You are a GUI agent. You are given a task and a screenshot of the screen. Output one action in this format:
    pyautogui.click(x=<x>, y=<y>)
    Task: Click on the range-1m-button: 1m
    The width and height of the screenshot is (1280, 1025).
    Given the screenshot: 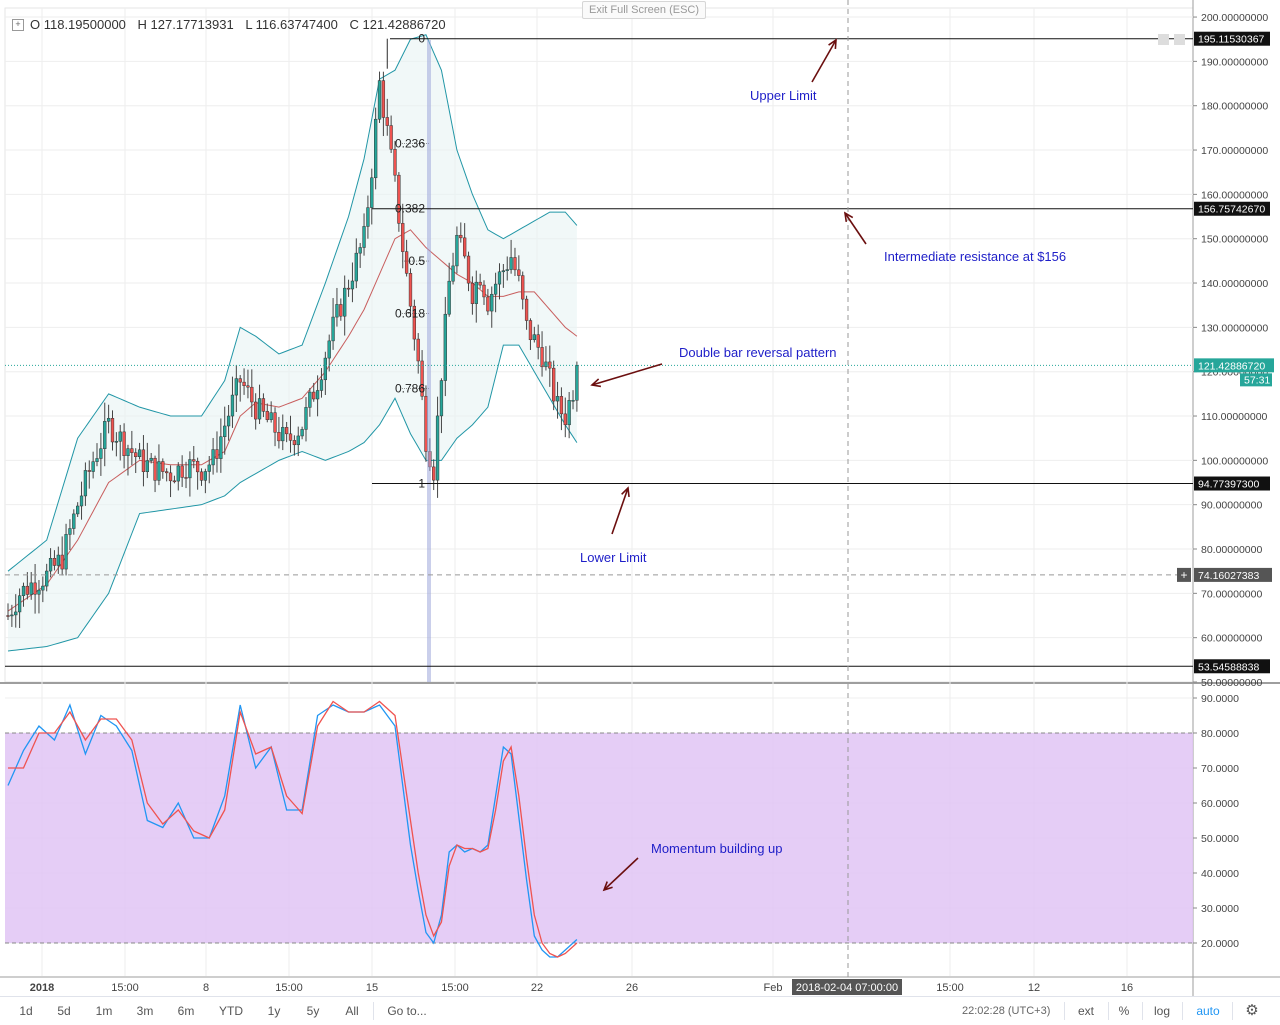 What is the action you would take?
    pyautogui.click(x=104, y=1011)
    